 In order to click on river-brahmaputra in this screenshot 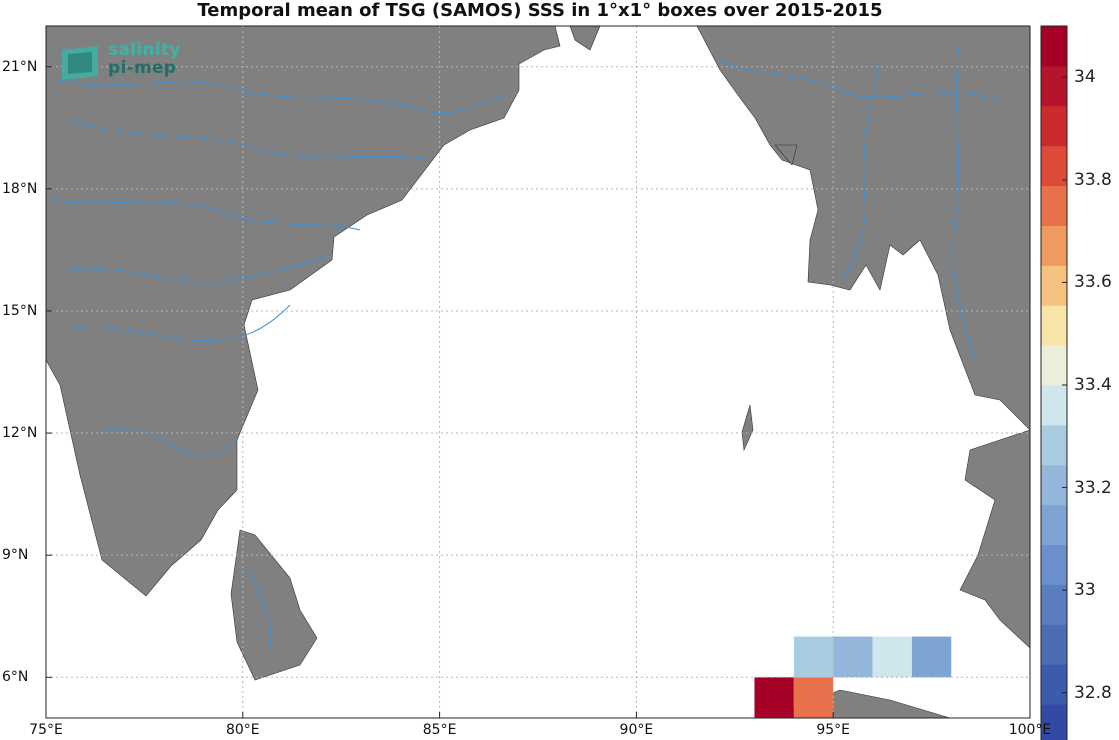, I will do `click(860, 80)`.